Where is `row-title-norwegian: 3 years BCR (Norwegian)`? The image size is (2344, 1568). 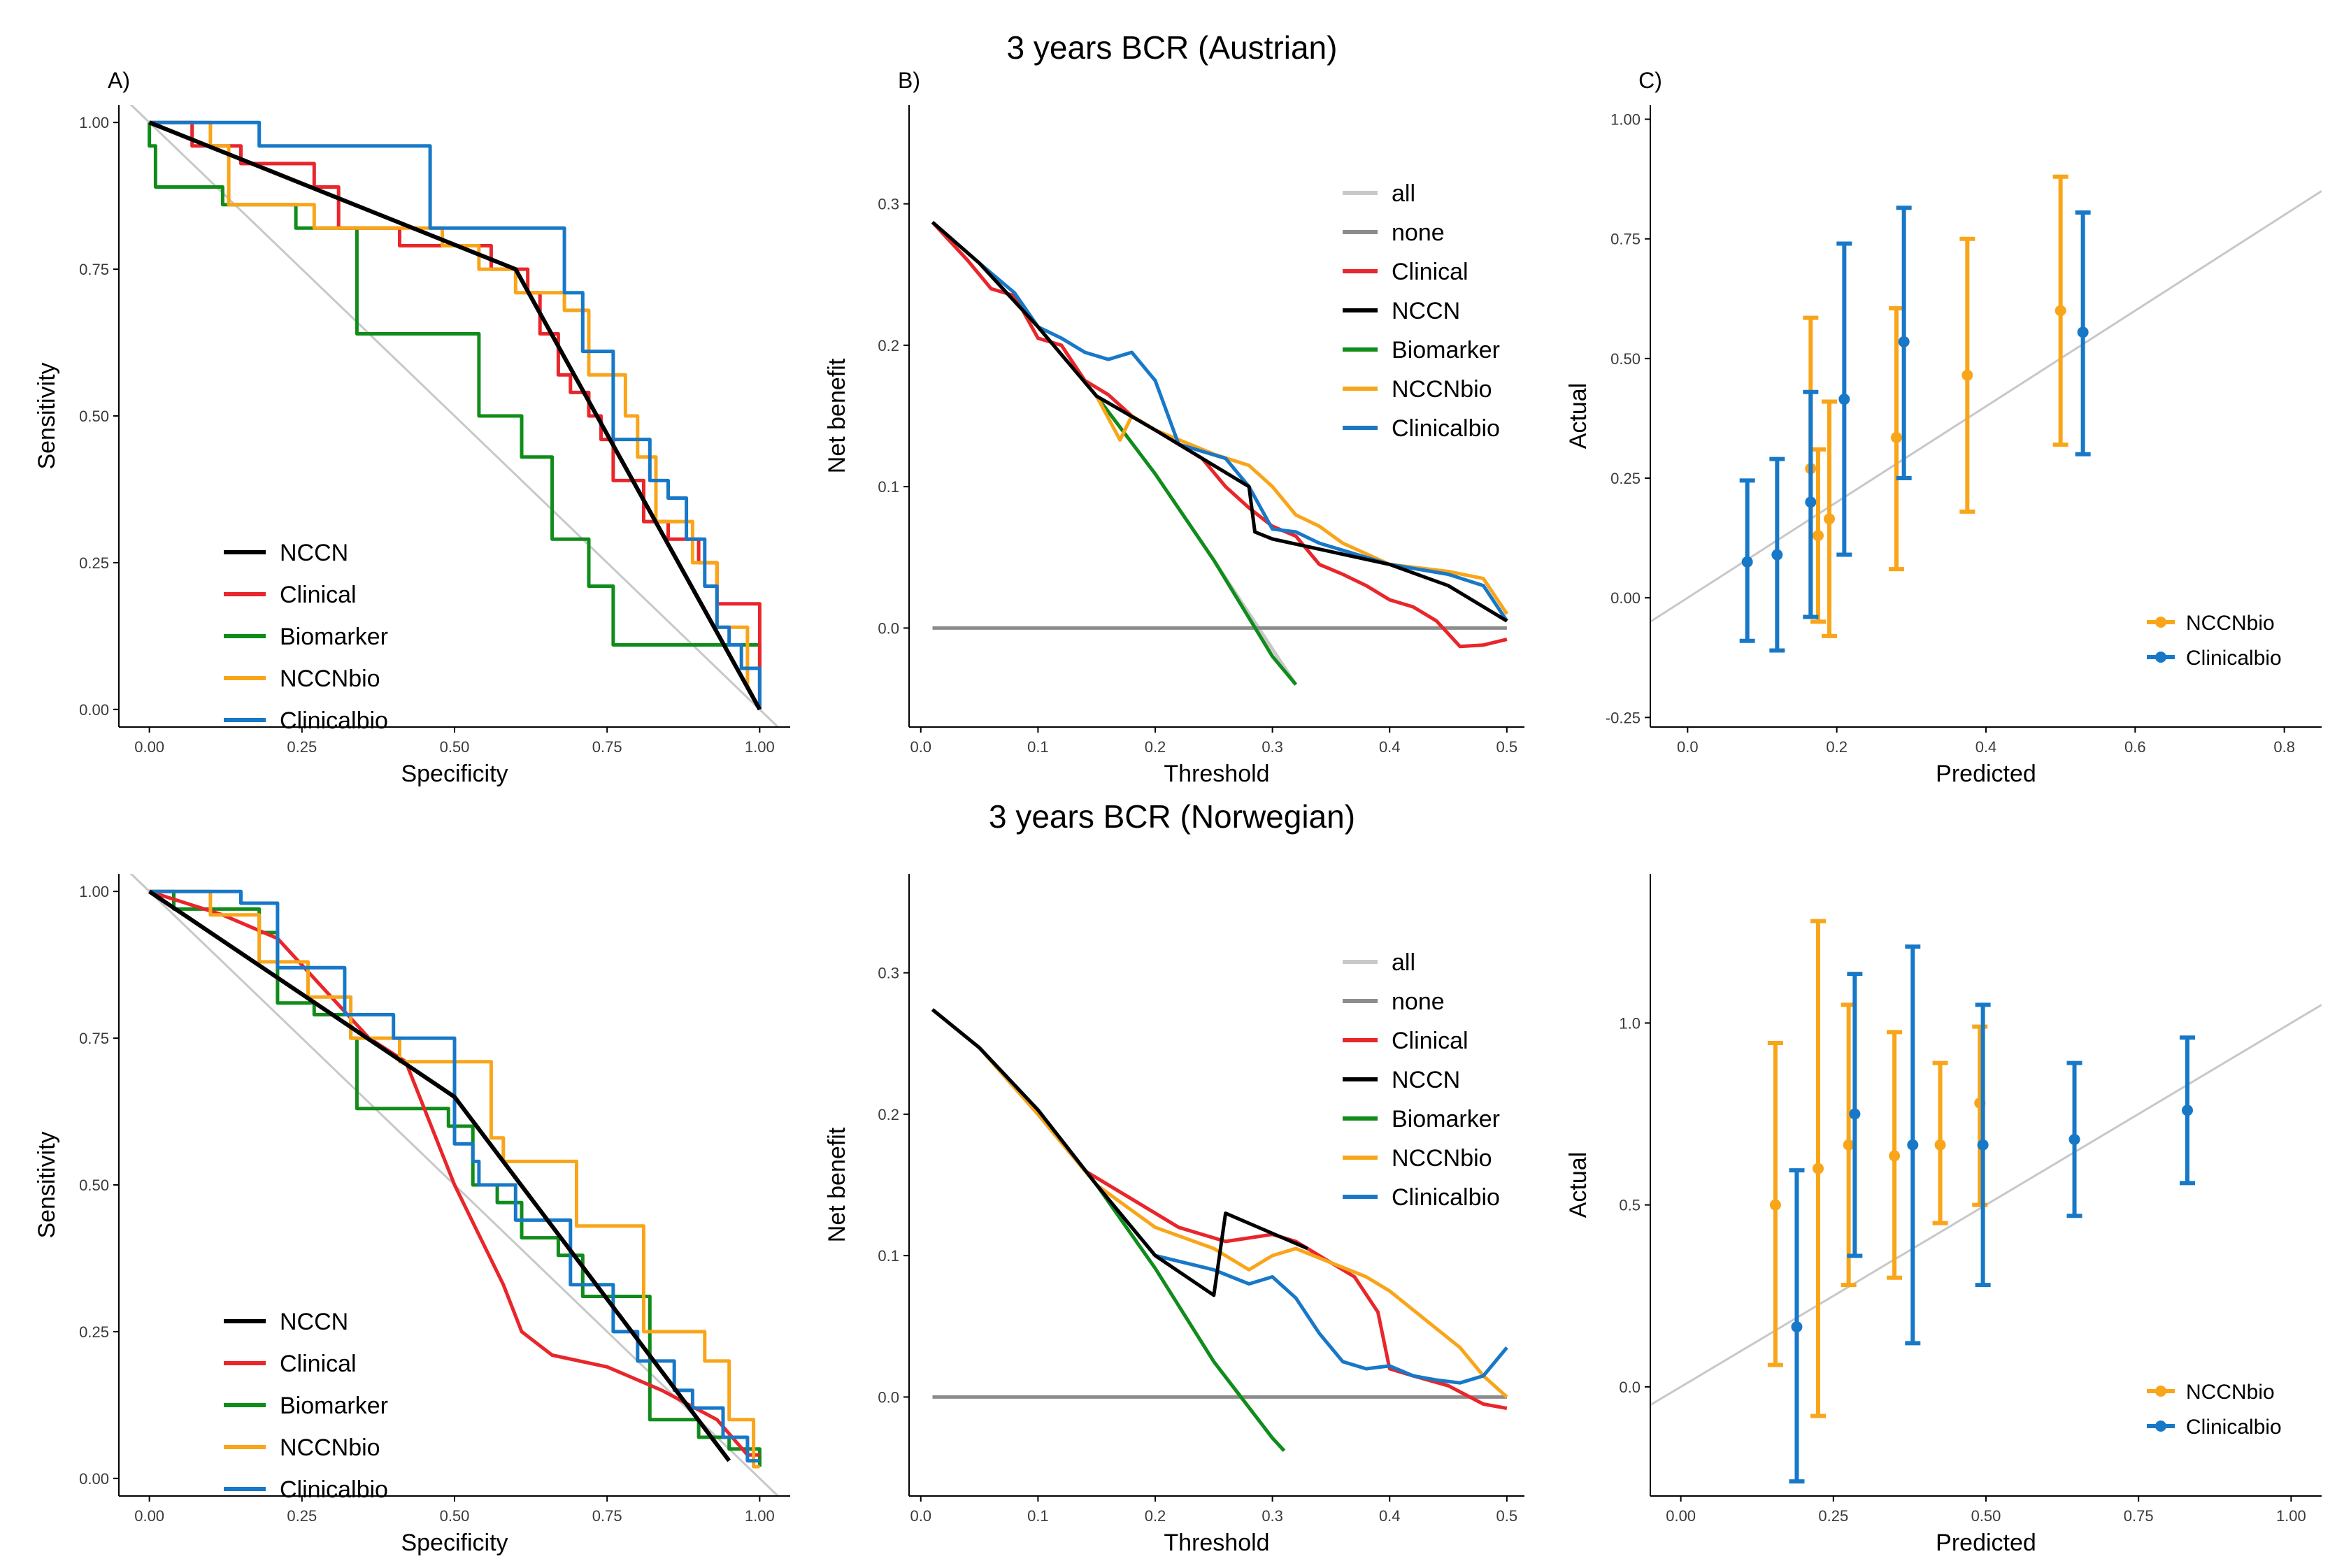
row-title-norwegian: 3 years BCR (Norwegian) is located at coordinates (1172, 816).